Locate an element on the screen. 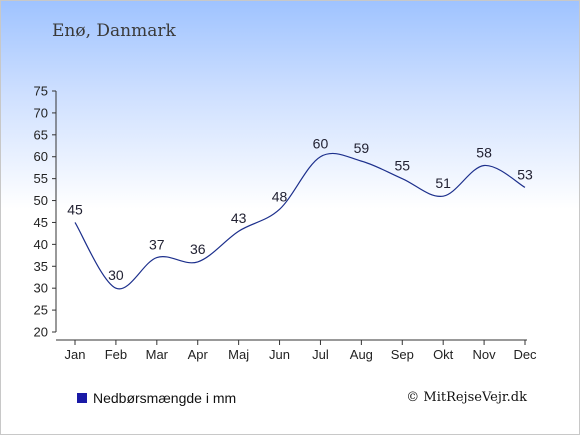 Image resolution: width=580 pixels, height=435 pixels. y-tick-label: 40 is located at coordinates (41, 244).